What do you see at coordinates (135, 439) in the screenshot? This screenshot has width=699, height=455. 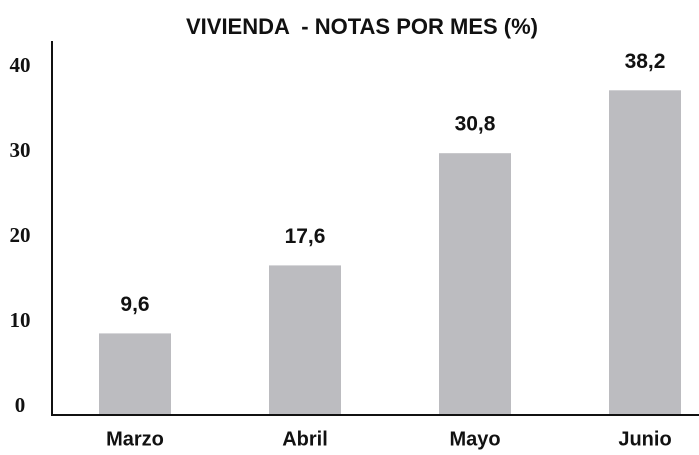 I see `x-tick-label: Marzo` at bounding box center [135, 439].